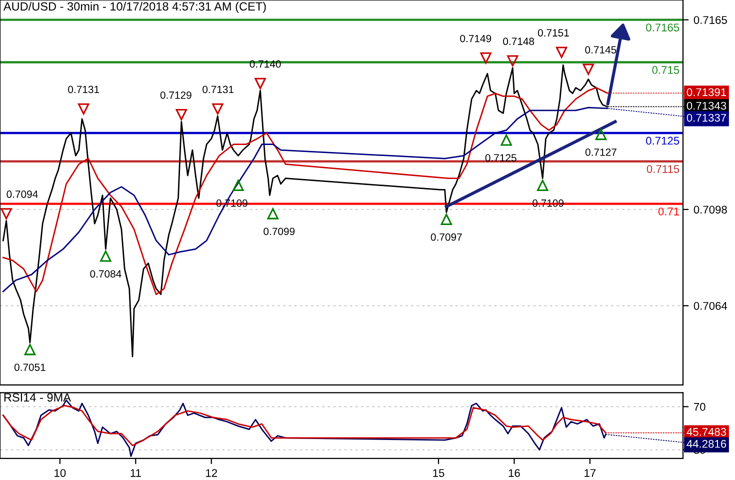  Describe the element at coordinates (211, 473) in the screenshot. I see `x-tick-label: 12` at that location.